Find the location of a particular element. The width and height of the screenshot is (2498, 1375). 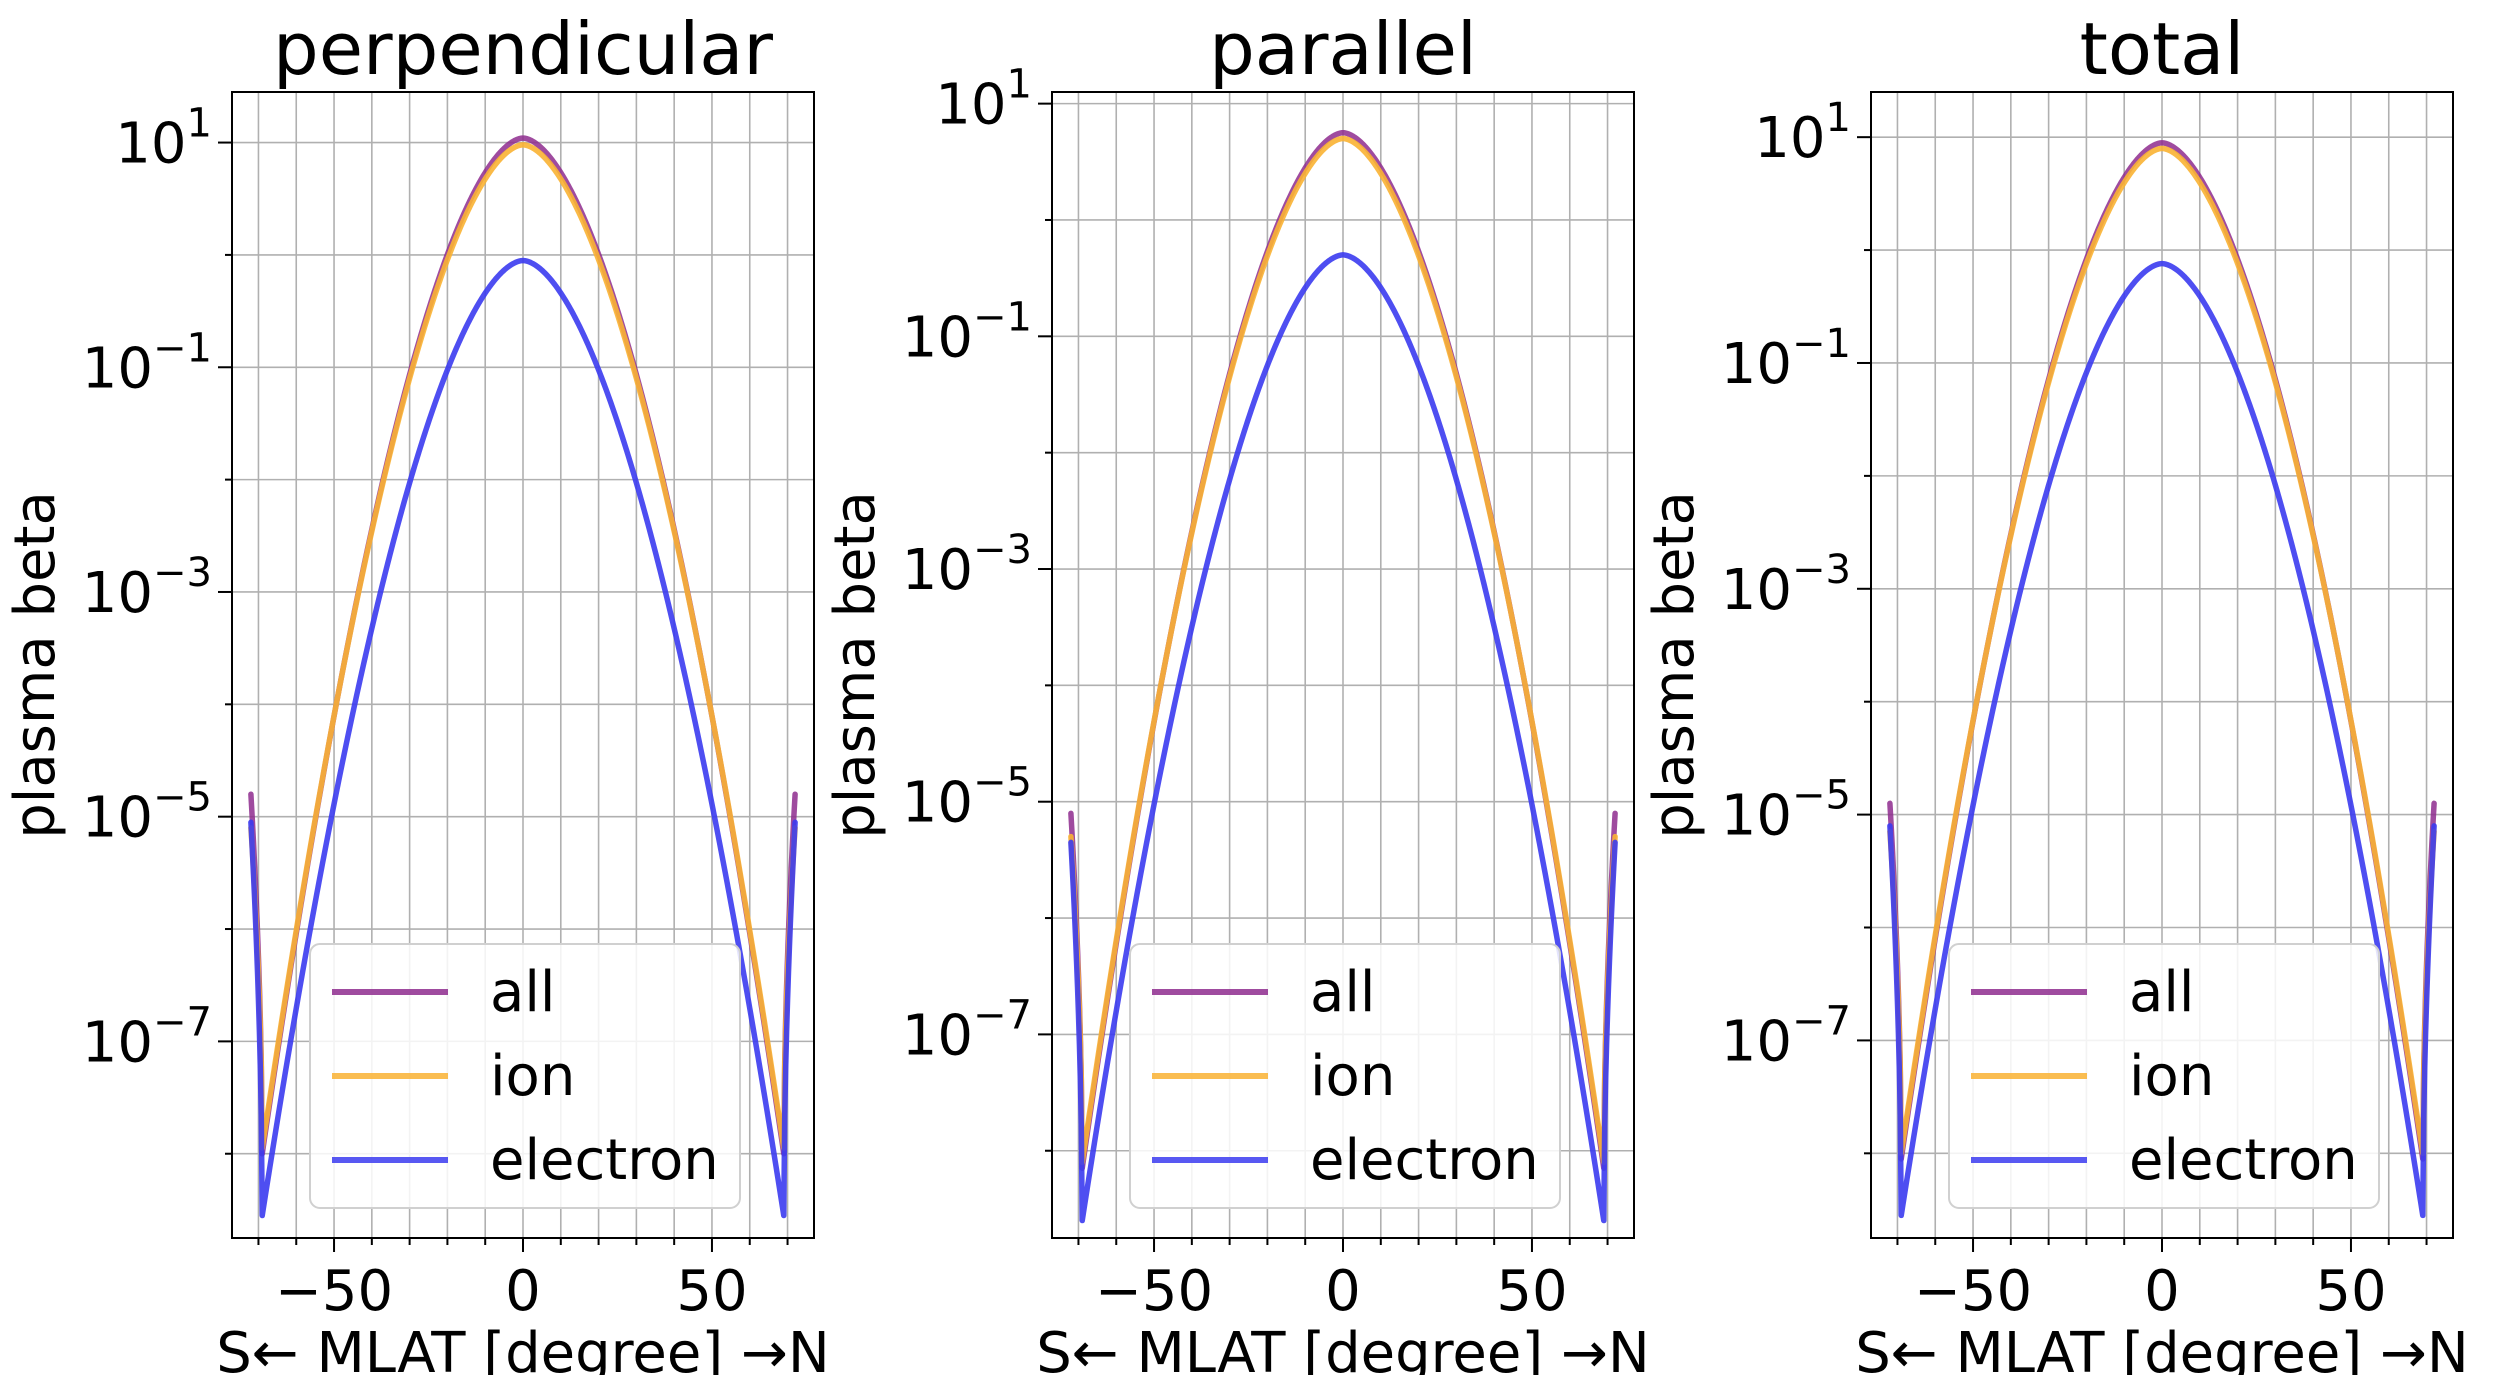

subplot-title: parallel is located at coordinates (1343, 49).